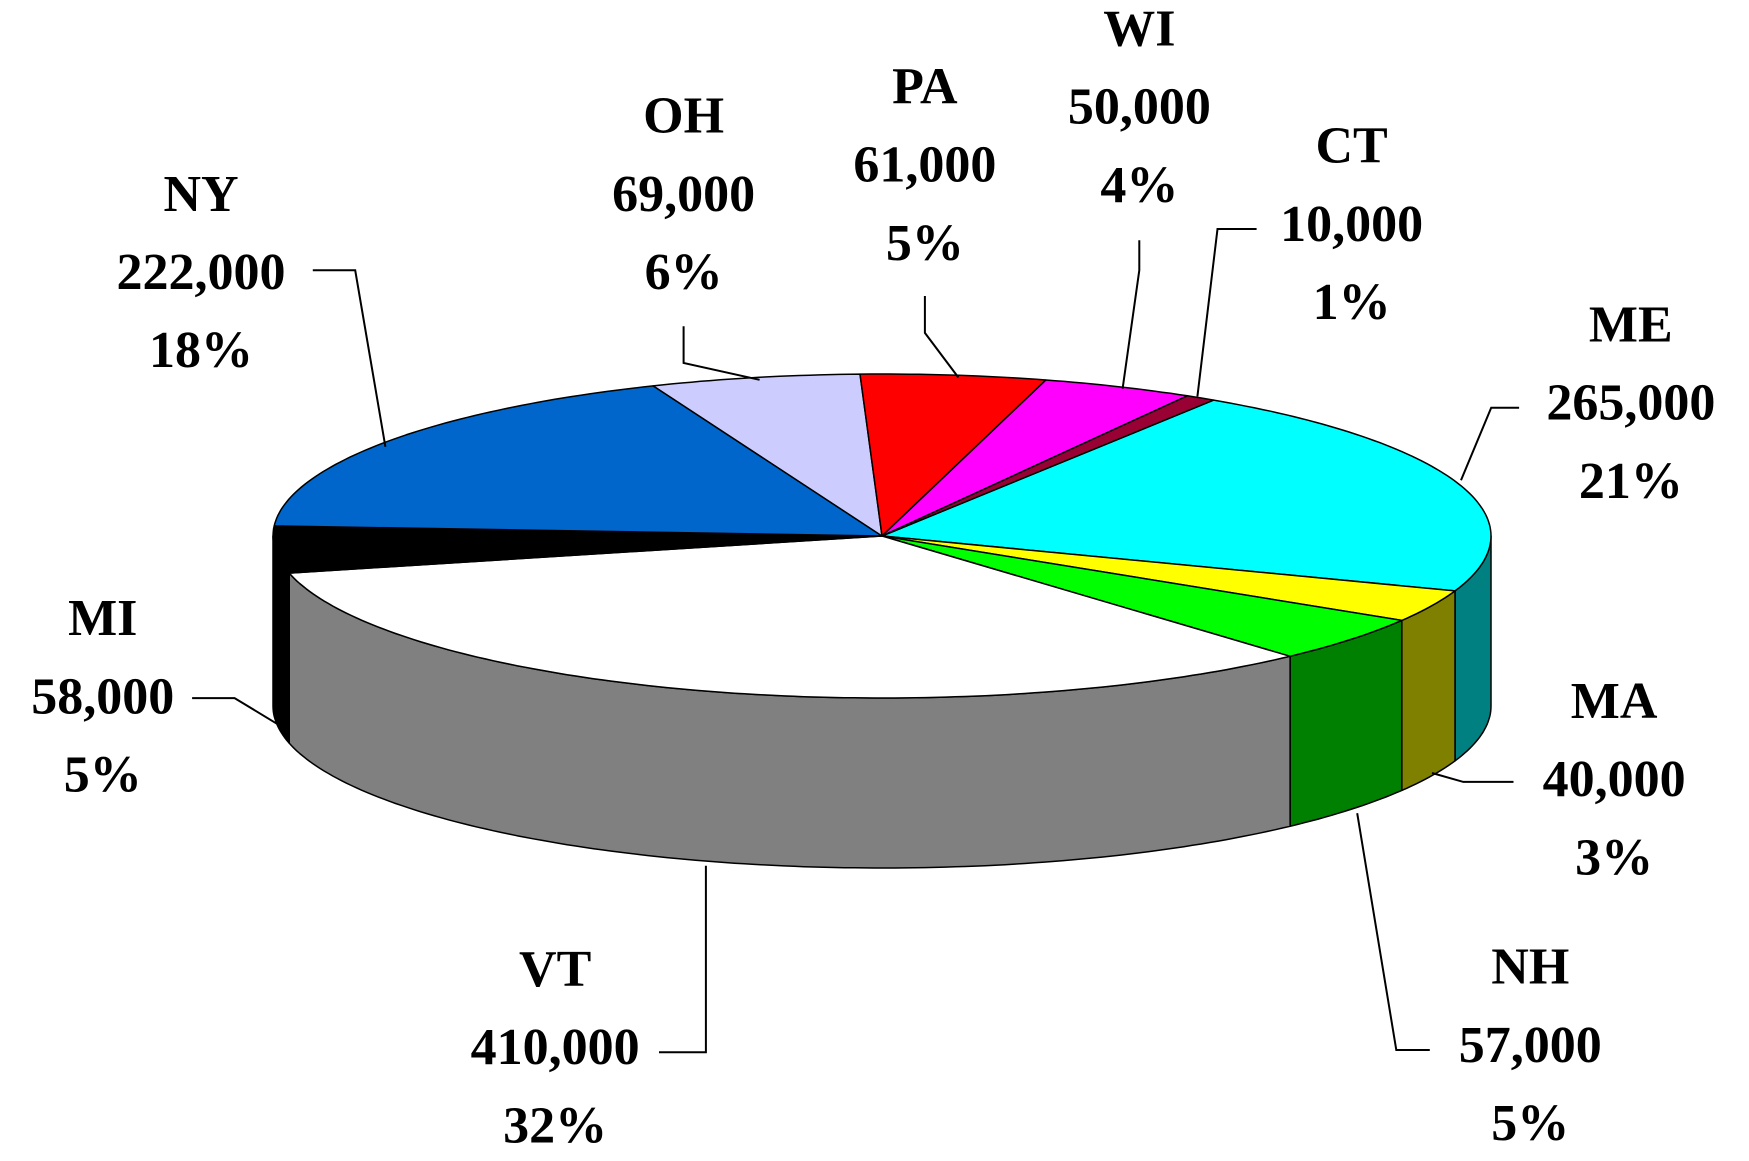  I want to click on slice-value: 61,000, so click(924, 165).